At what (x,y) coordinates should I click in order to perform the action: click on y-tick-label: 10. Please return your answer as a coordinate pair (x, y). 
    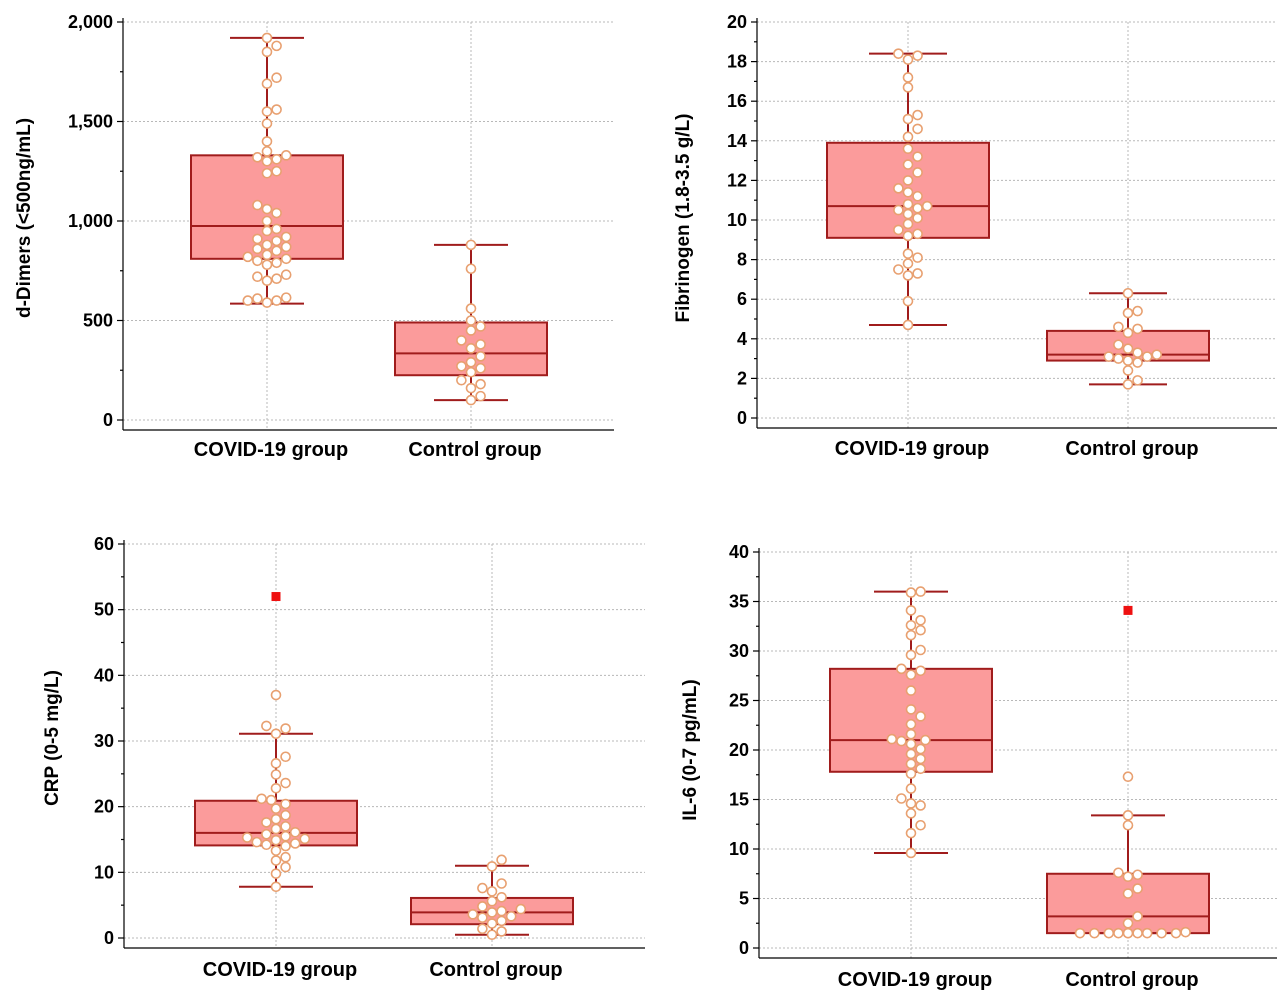
    Looking at the image, I should click on (739, 849).